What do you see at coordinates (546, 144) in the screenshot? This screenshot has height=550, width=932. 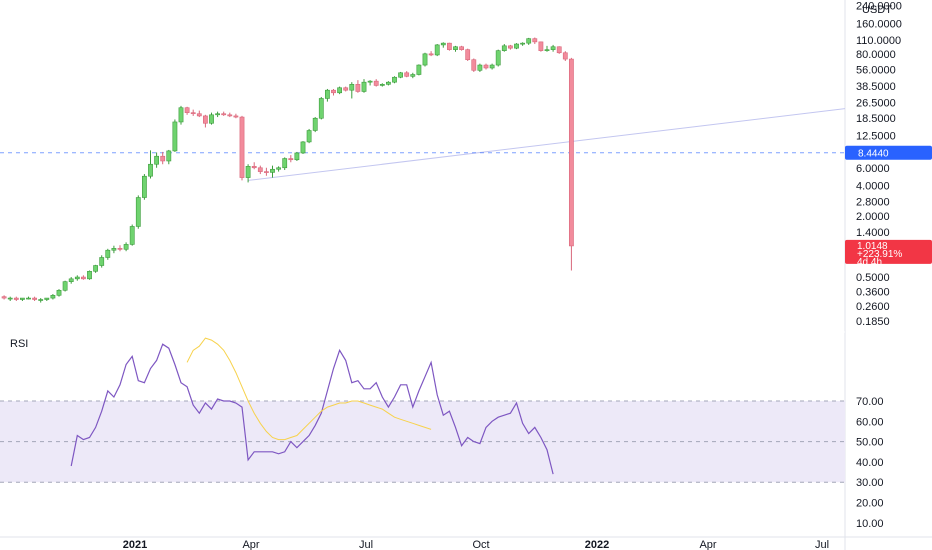 I see `trendline` at bounding box center [546, 144].